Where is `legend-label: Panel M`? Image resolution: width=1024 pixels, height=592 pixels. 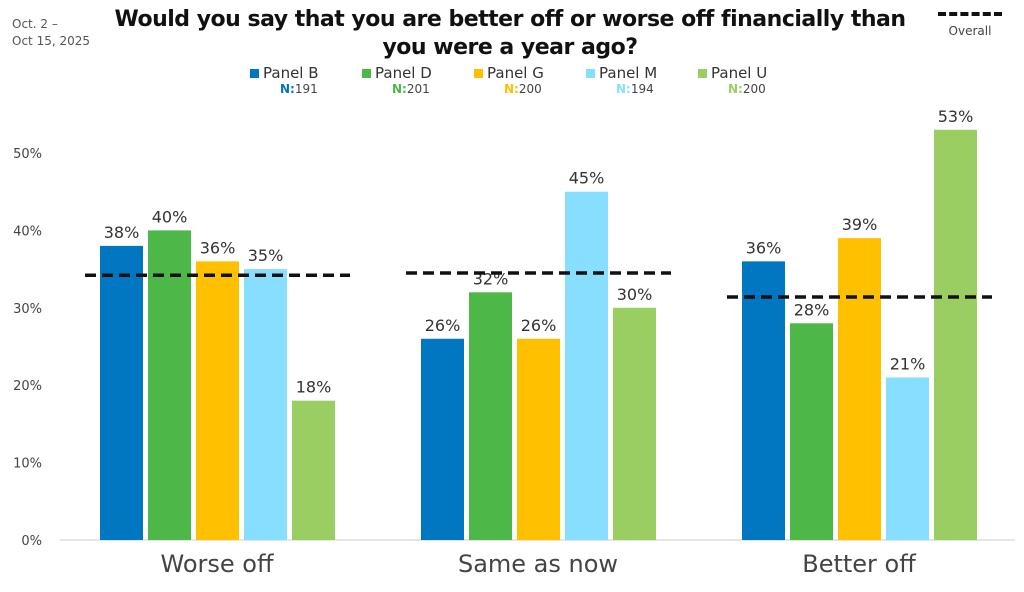
legend-label: Panel M is located at coordinates (628, 73).